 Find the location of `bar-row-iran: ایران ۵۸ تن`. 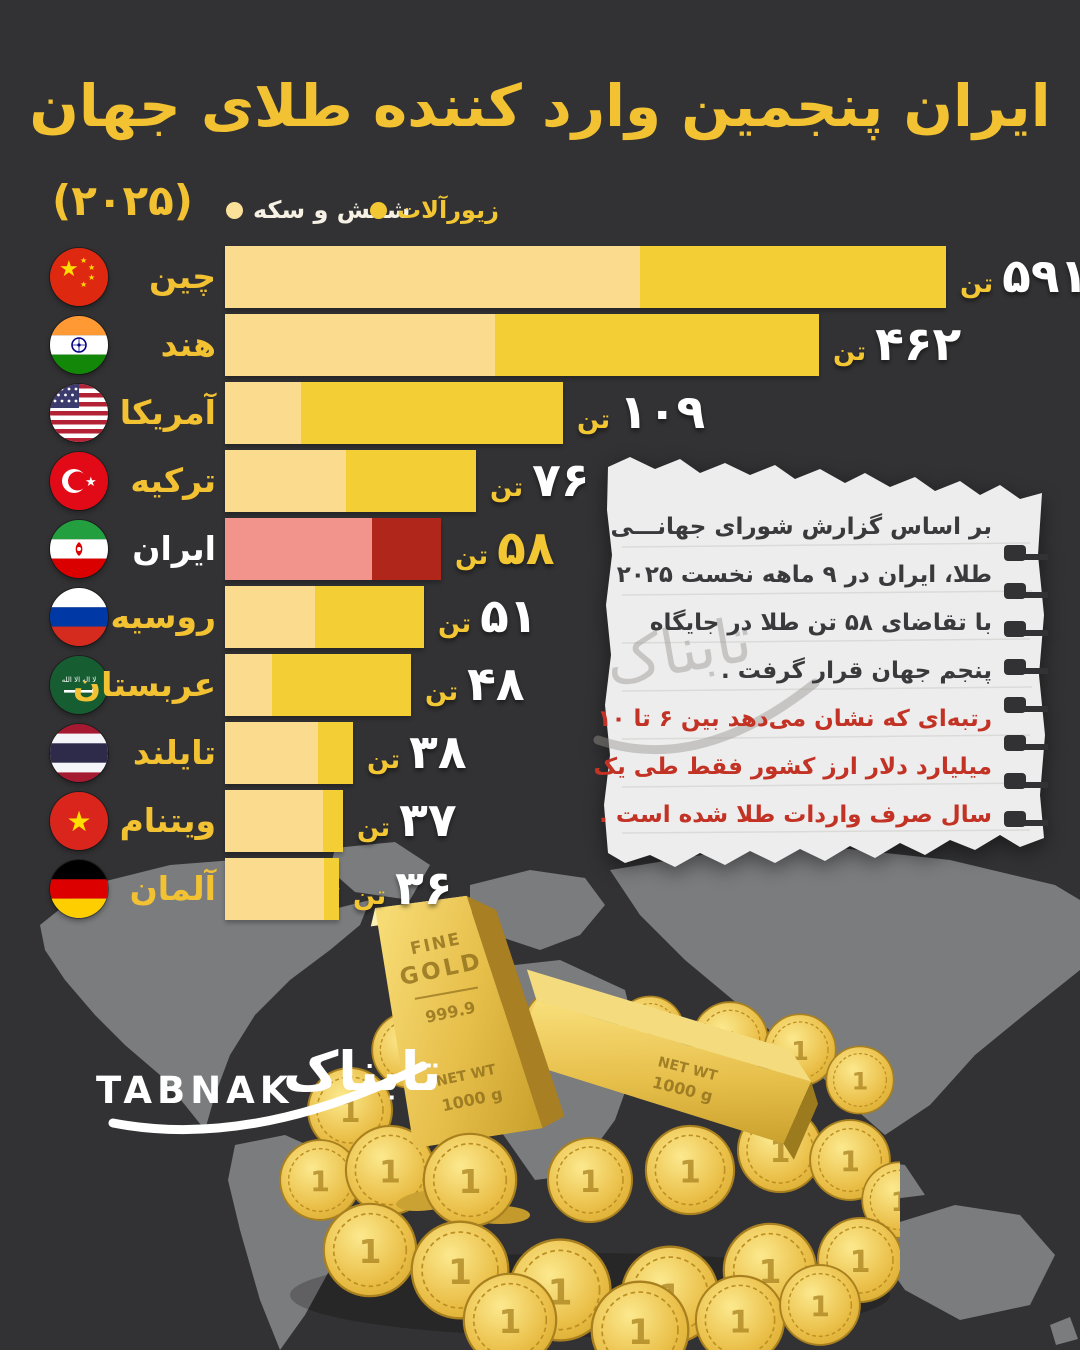

bar-row-iran: ایران ۵۸ تن is located at coordinates (540, 549).